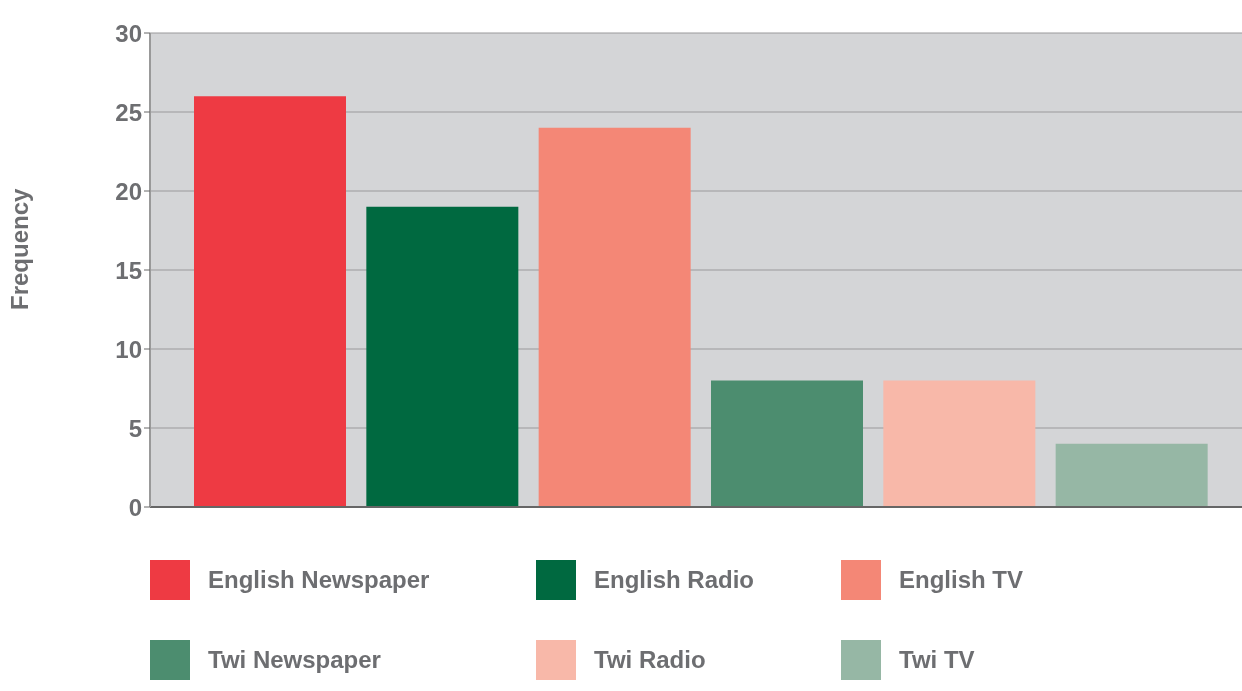  I want to click on legend-label: English Newspaper, so click(319, 579).